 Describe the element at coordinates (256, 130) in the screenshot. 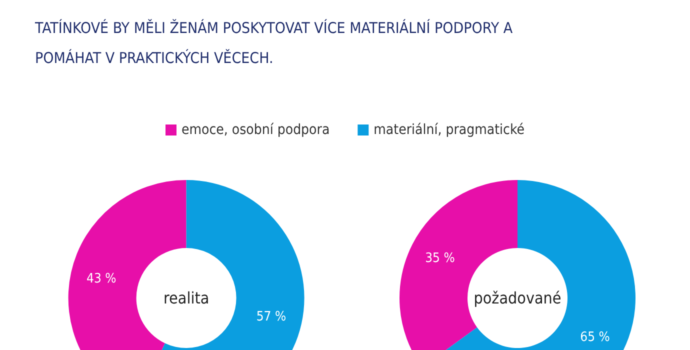

I see `legend-label: emoce, osobní podpora` at that location.